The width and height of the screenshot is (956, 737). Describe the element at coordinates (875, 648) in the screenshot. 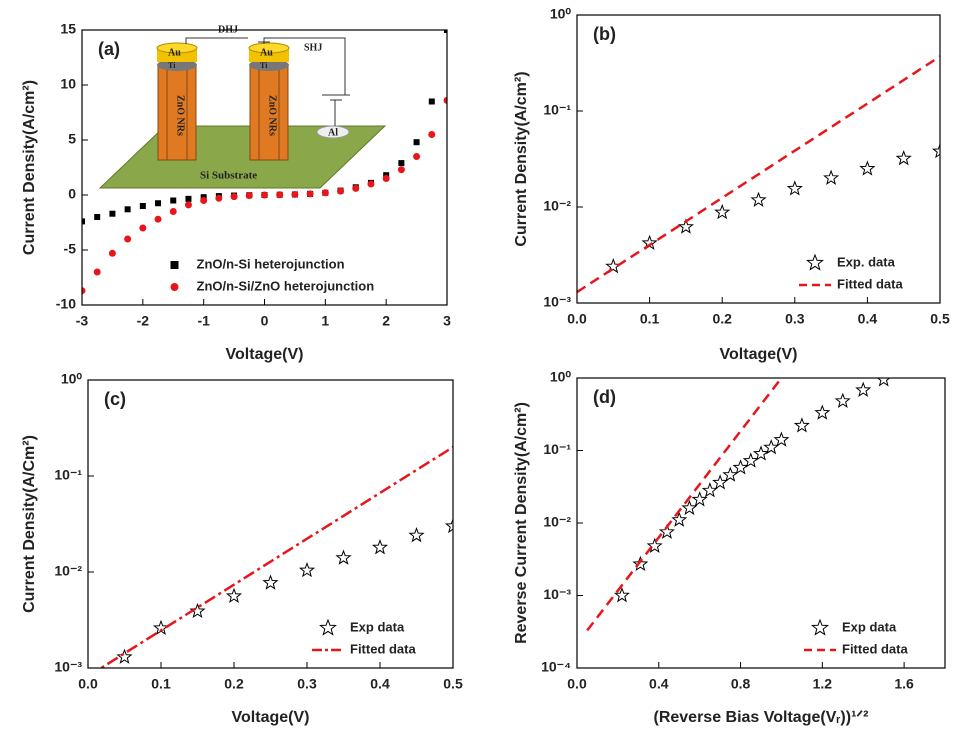

I see `legend-label: Fitted data` at that location.